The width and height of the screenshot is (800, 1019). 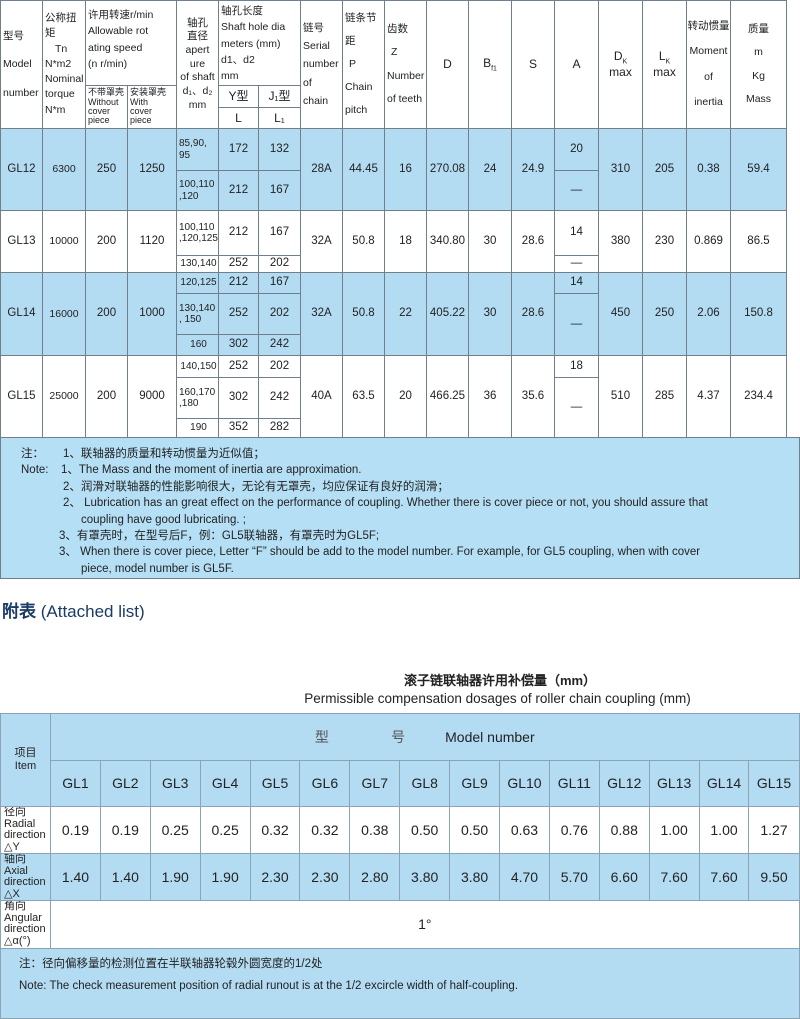 I want to click on header-text: P, so click(x=364, y=64).